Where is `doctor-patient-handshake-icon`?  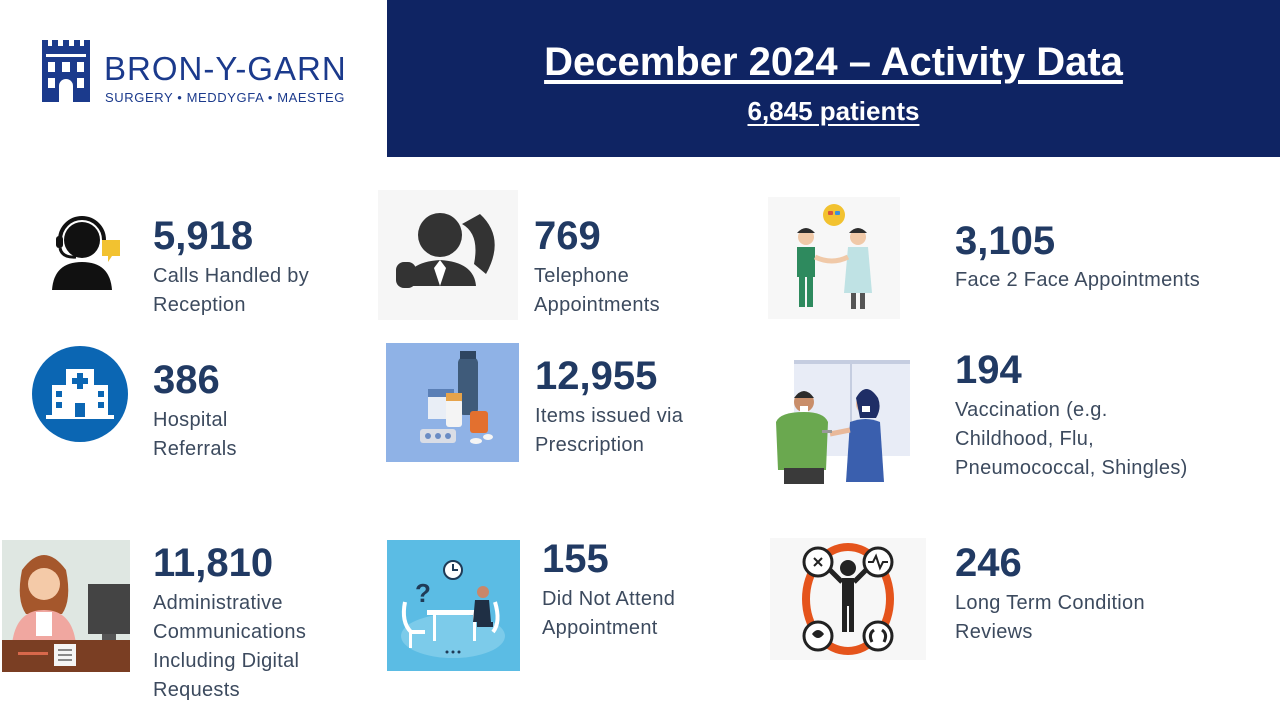 doctor-patient-handshake-icon is located at coordinates (834, 258).